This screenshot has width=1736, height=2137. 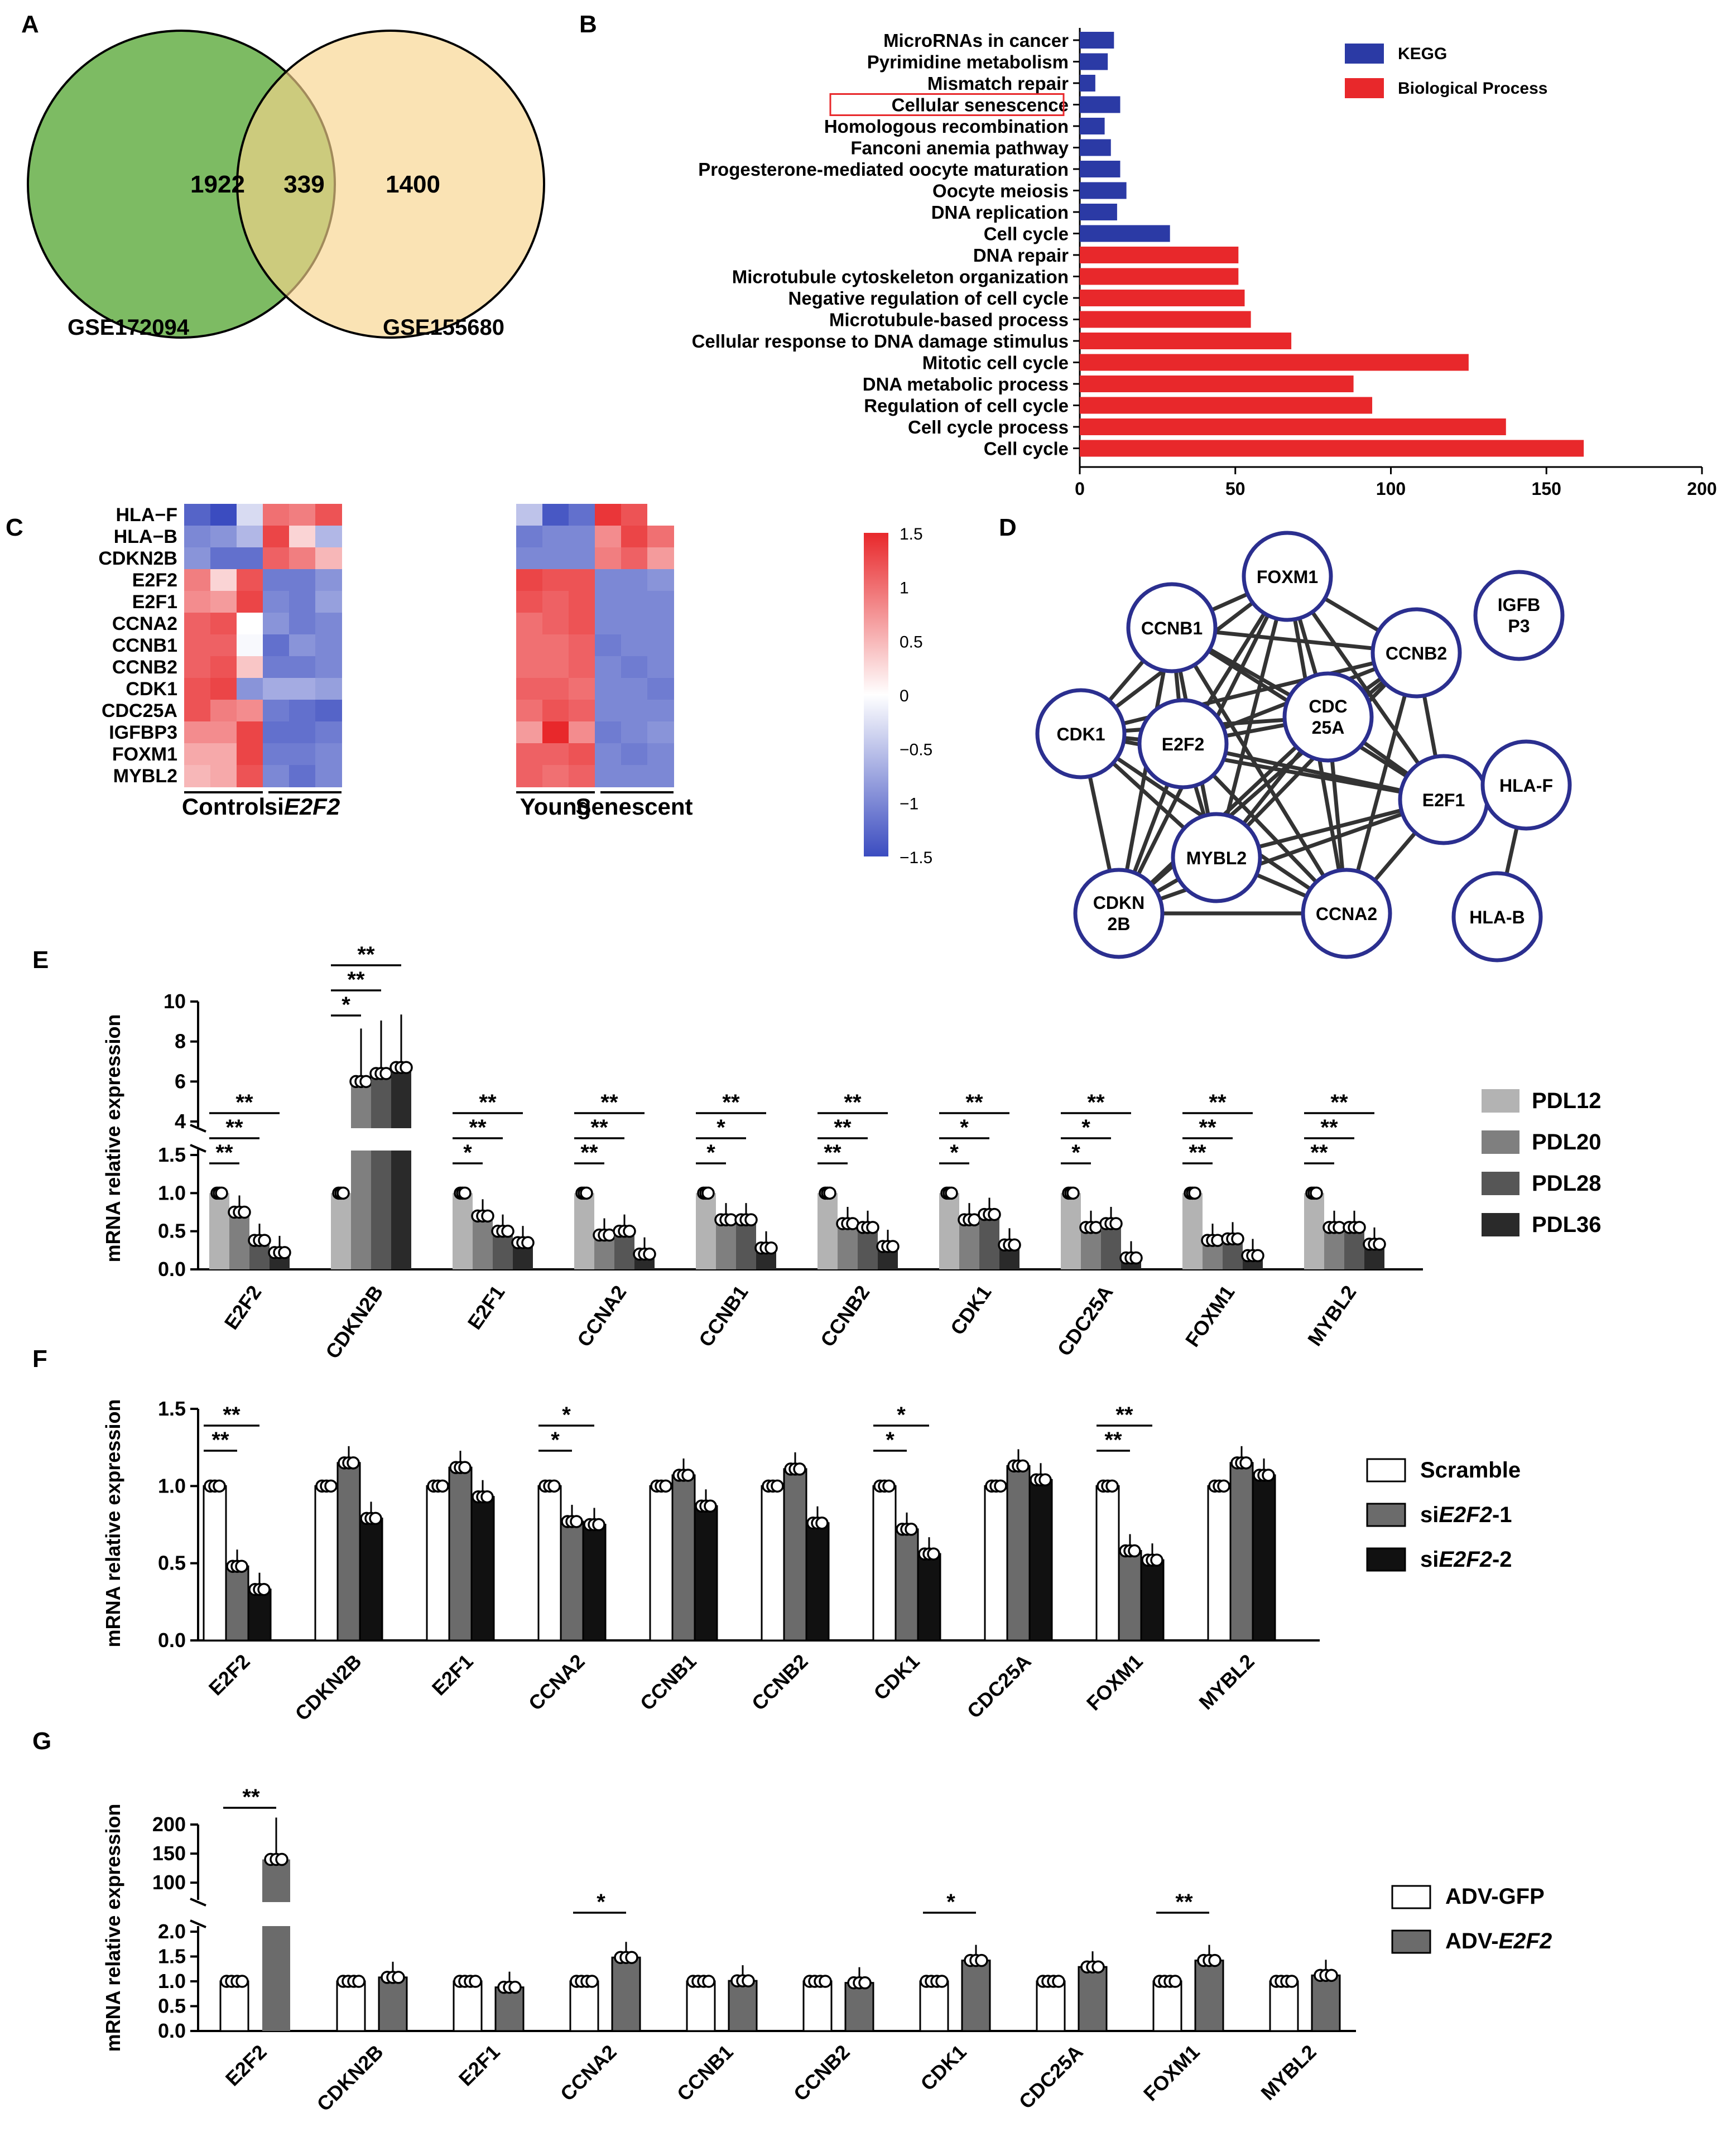 I want to click on panel-label-d: D, so click(x=1008, y=527).